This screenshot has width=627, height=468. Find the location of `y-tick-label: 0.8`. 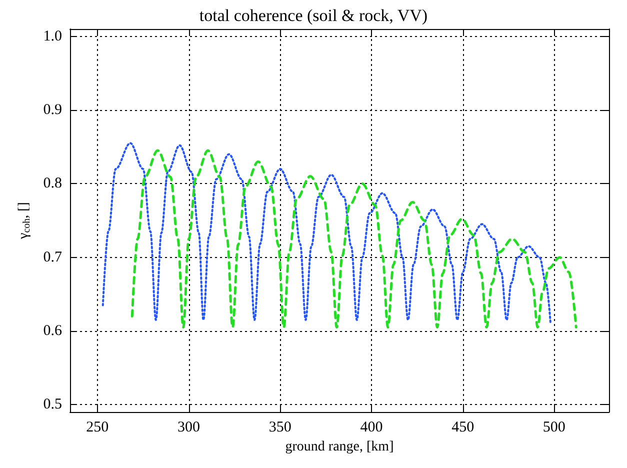

y-tick-label: 0.8 is located at coordinates (52, 184).